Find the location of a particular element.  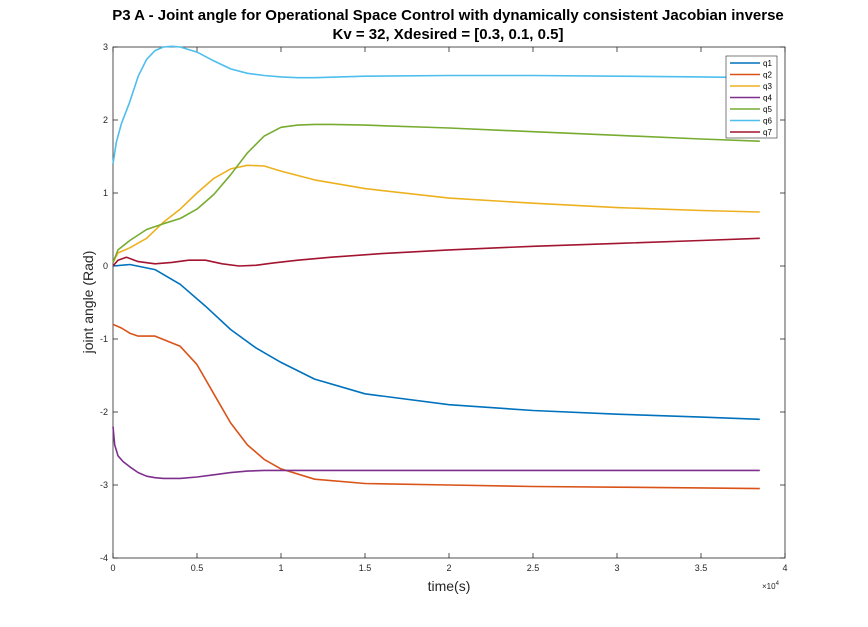

series-line-q7 is located at coordinates (436, 252).